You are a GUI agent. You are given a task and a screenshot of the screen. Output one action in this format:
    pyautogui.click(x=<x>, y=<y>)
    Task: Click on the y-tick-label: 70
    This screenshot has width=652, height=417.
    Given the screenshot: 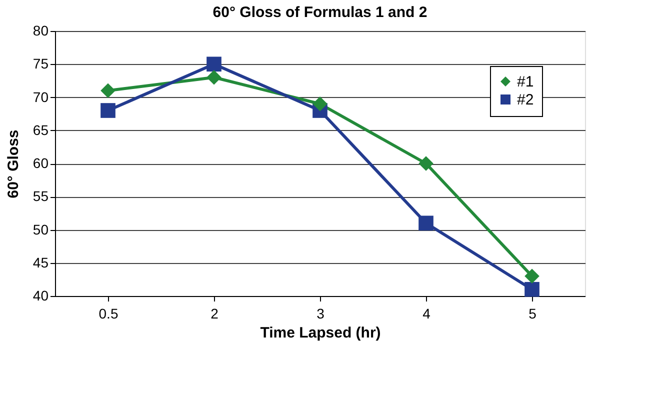 What is the action you would take?
    pyautogui.click(x=40, y=96)
    